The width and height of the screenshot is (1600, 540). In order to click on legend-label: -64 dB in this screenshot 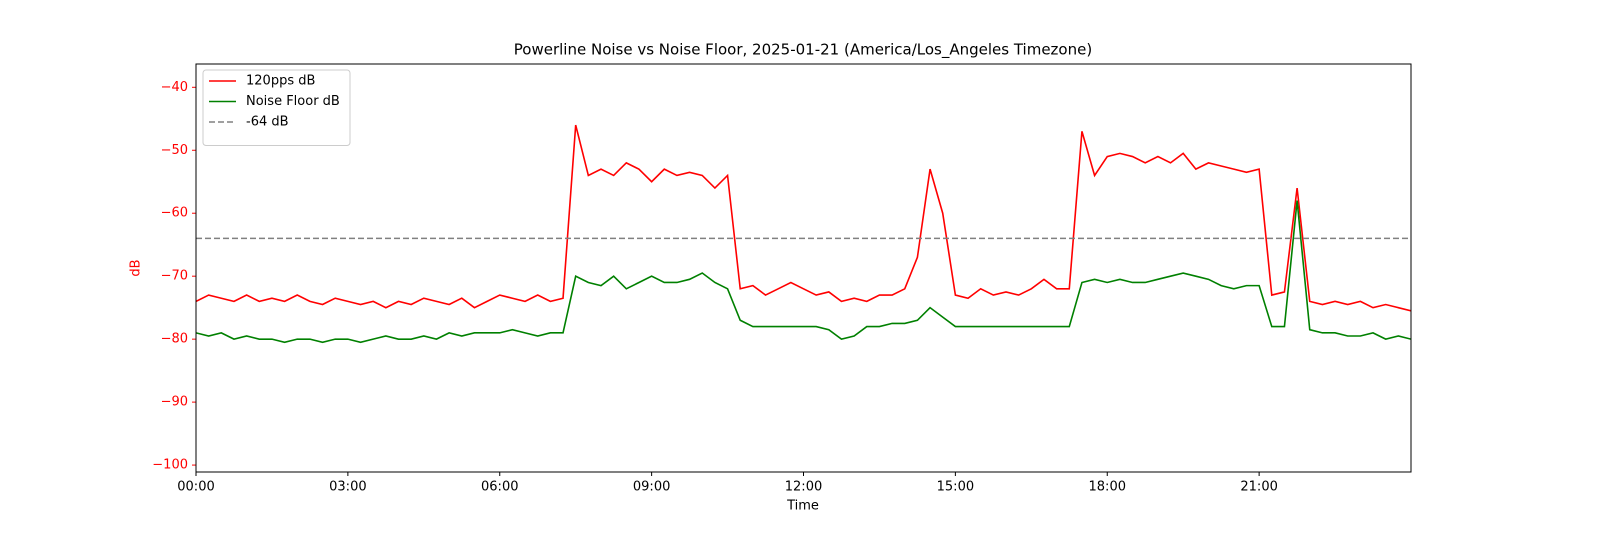, I will do `click(267, 122)`.